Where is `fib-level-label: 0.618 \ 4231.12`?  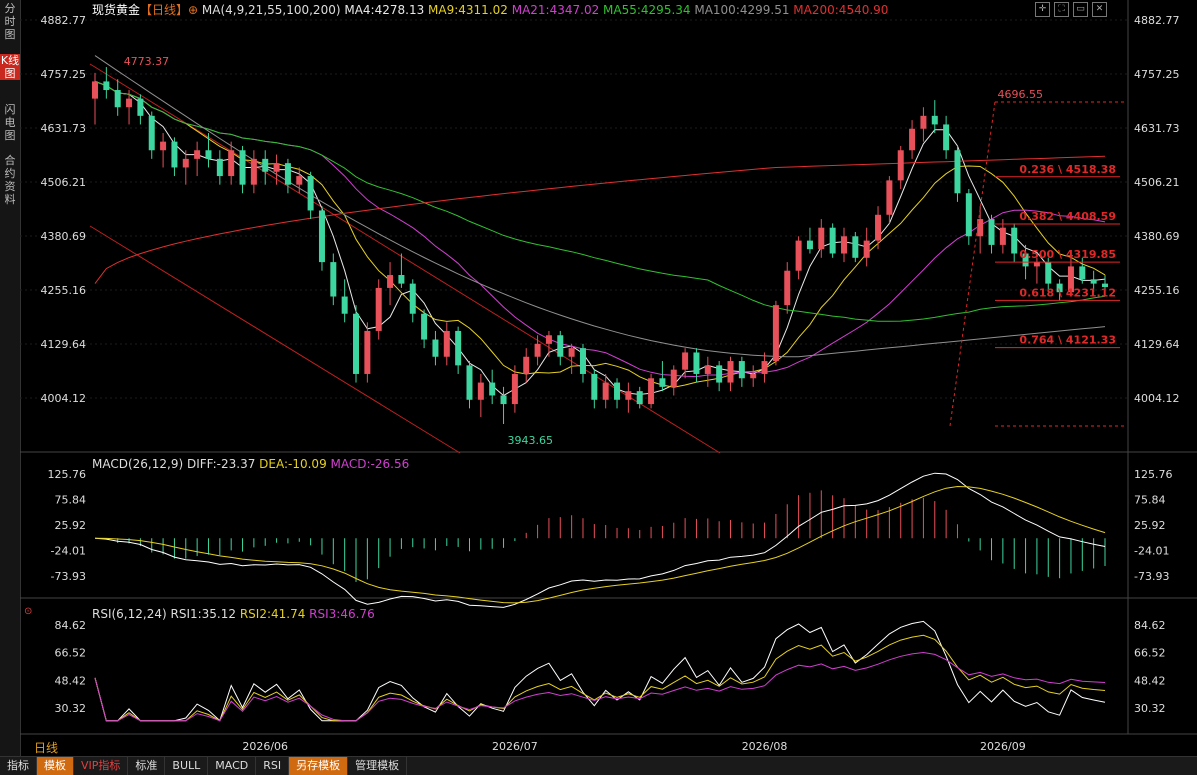
fib-level-label: 0.618 \ 4231.12 is located at coordinates (1067, 292).